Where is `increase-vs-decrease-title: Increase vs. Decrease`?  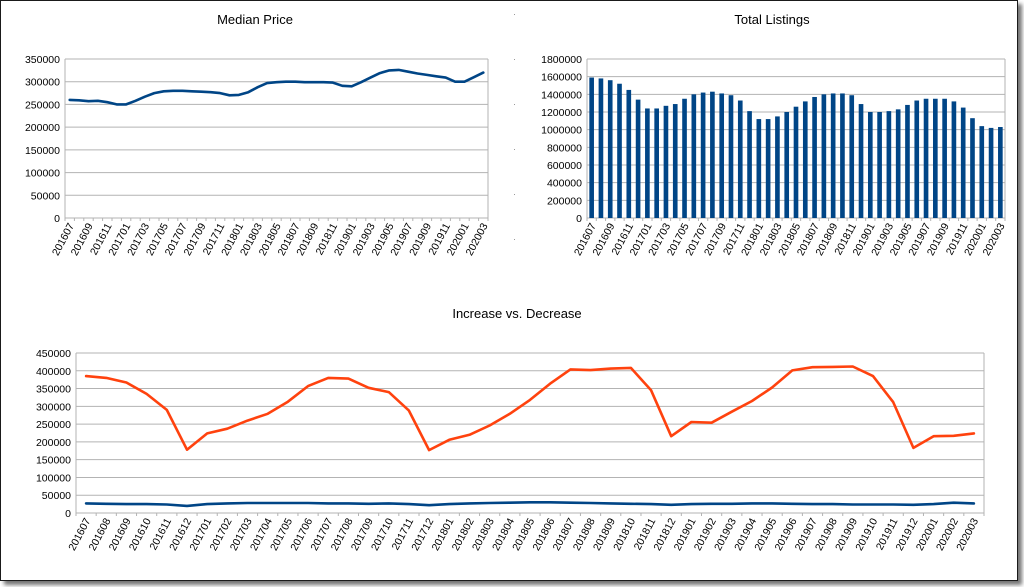 increase-vs-decrease-title: Increase vs. Decrease is located at coordinates (516, 313).